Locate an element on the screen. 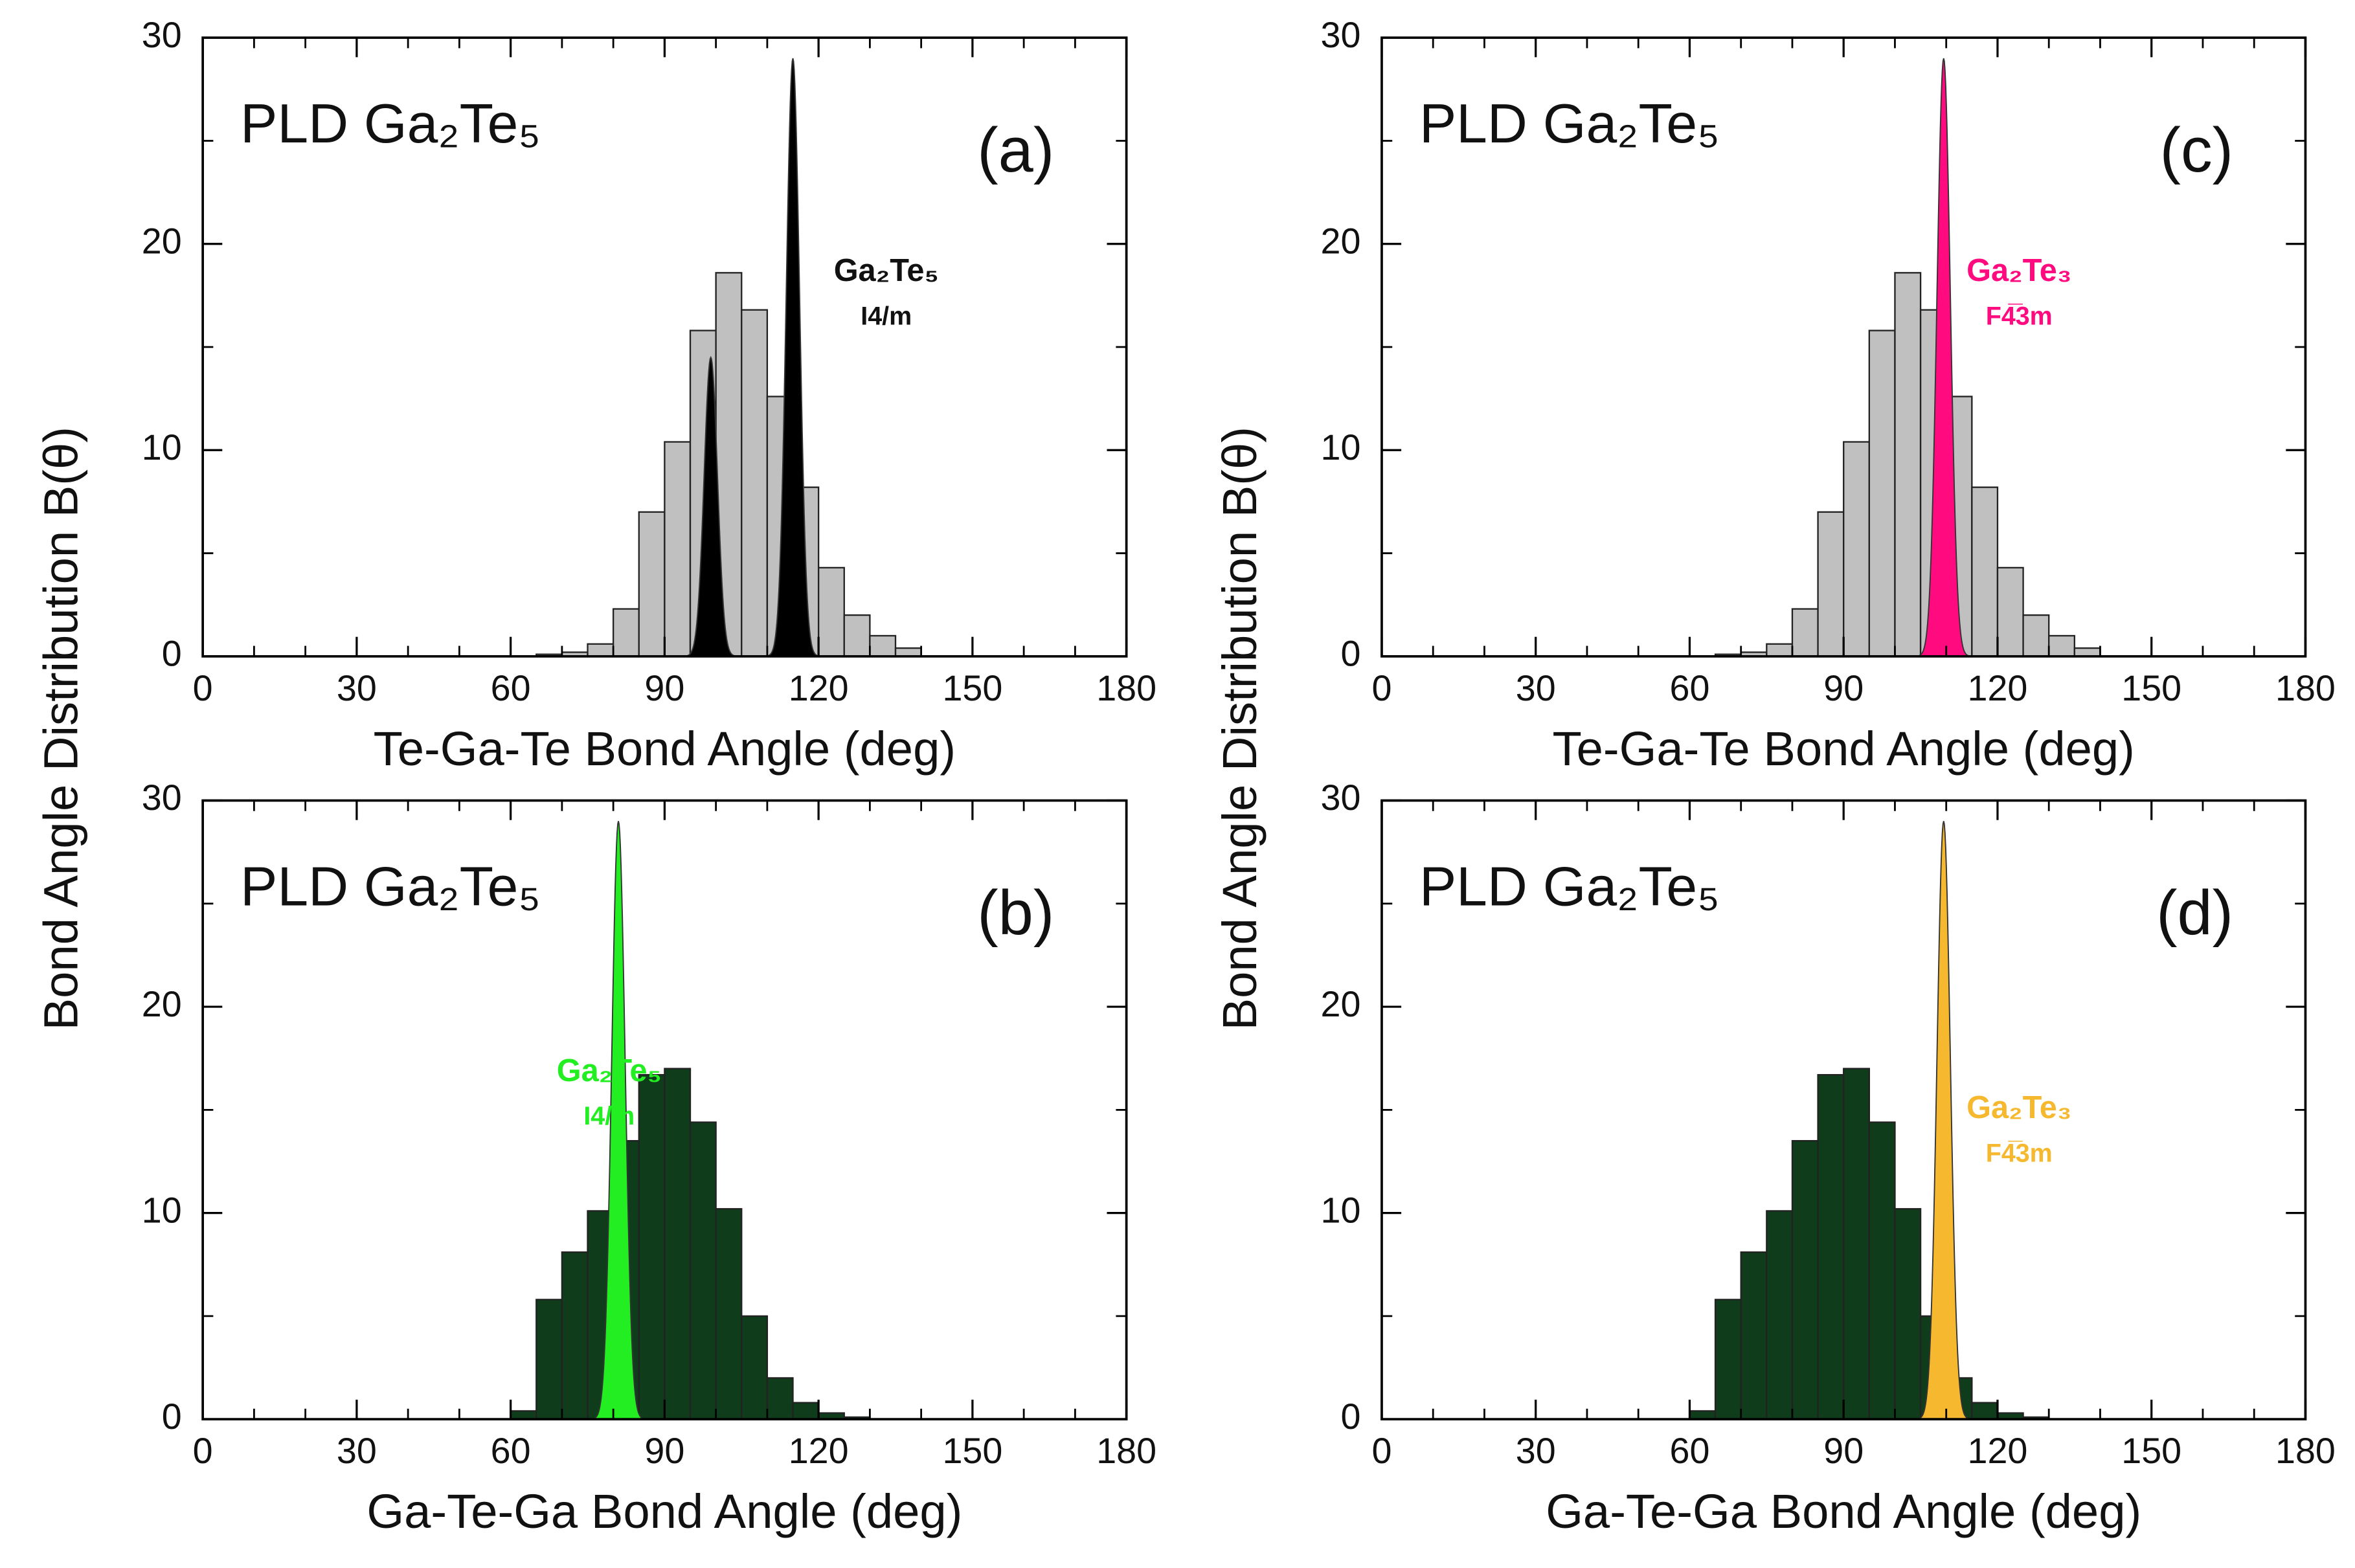 This screenshot has width=2355, height=1568. panel-label: (c) is located at coordinates (2197, 150).